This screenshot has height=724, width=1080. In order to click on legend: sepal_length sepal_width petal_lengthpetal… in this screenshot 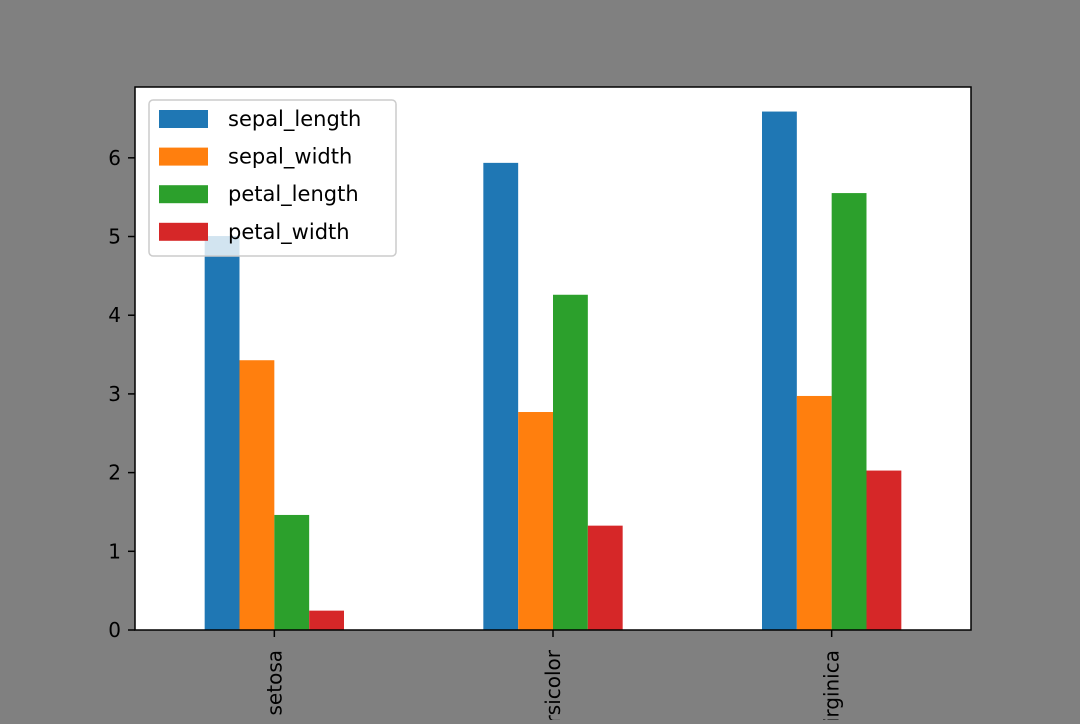, I will do `click(272, 178)`.